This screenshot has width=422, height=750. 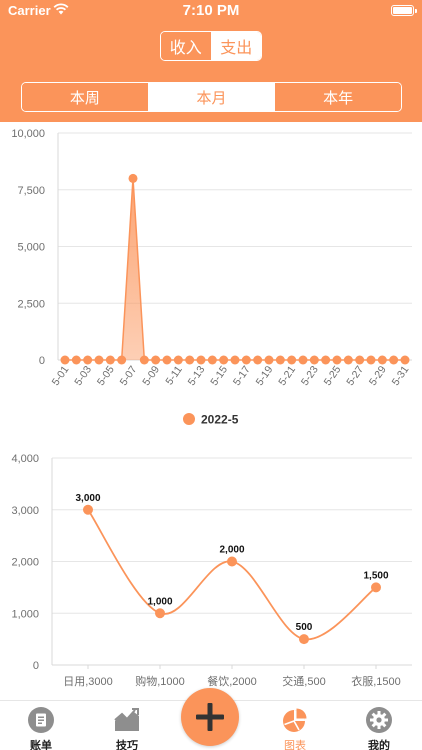 I want to click on tab-week: 本周, so click(x=85, y=97).